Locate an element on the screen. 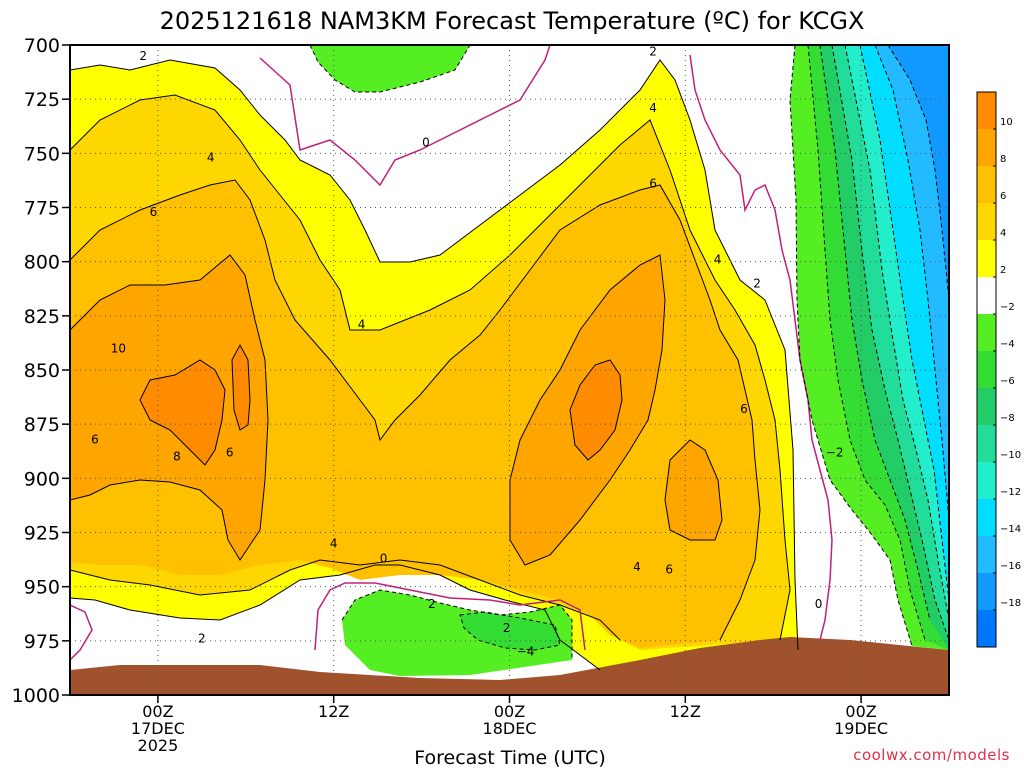 The height and width of the screenshot is (768, 1024). colorbar-label: −18 is located at coordinates (1010, 603).